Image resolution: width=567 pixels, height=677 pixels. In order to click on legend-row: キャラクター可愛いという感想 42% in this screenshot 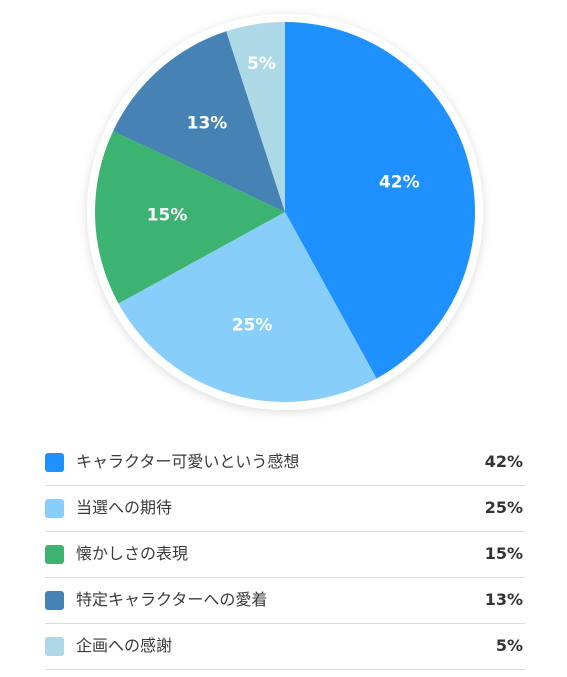, I will do `click(285, 463)`.